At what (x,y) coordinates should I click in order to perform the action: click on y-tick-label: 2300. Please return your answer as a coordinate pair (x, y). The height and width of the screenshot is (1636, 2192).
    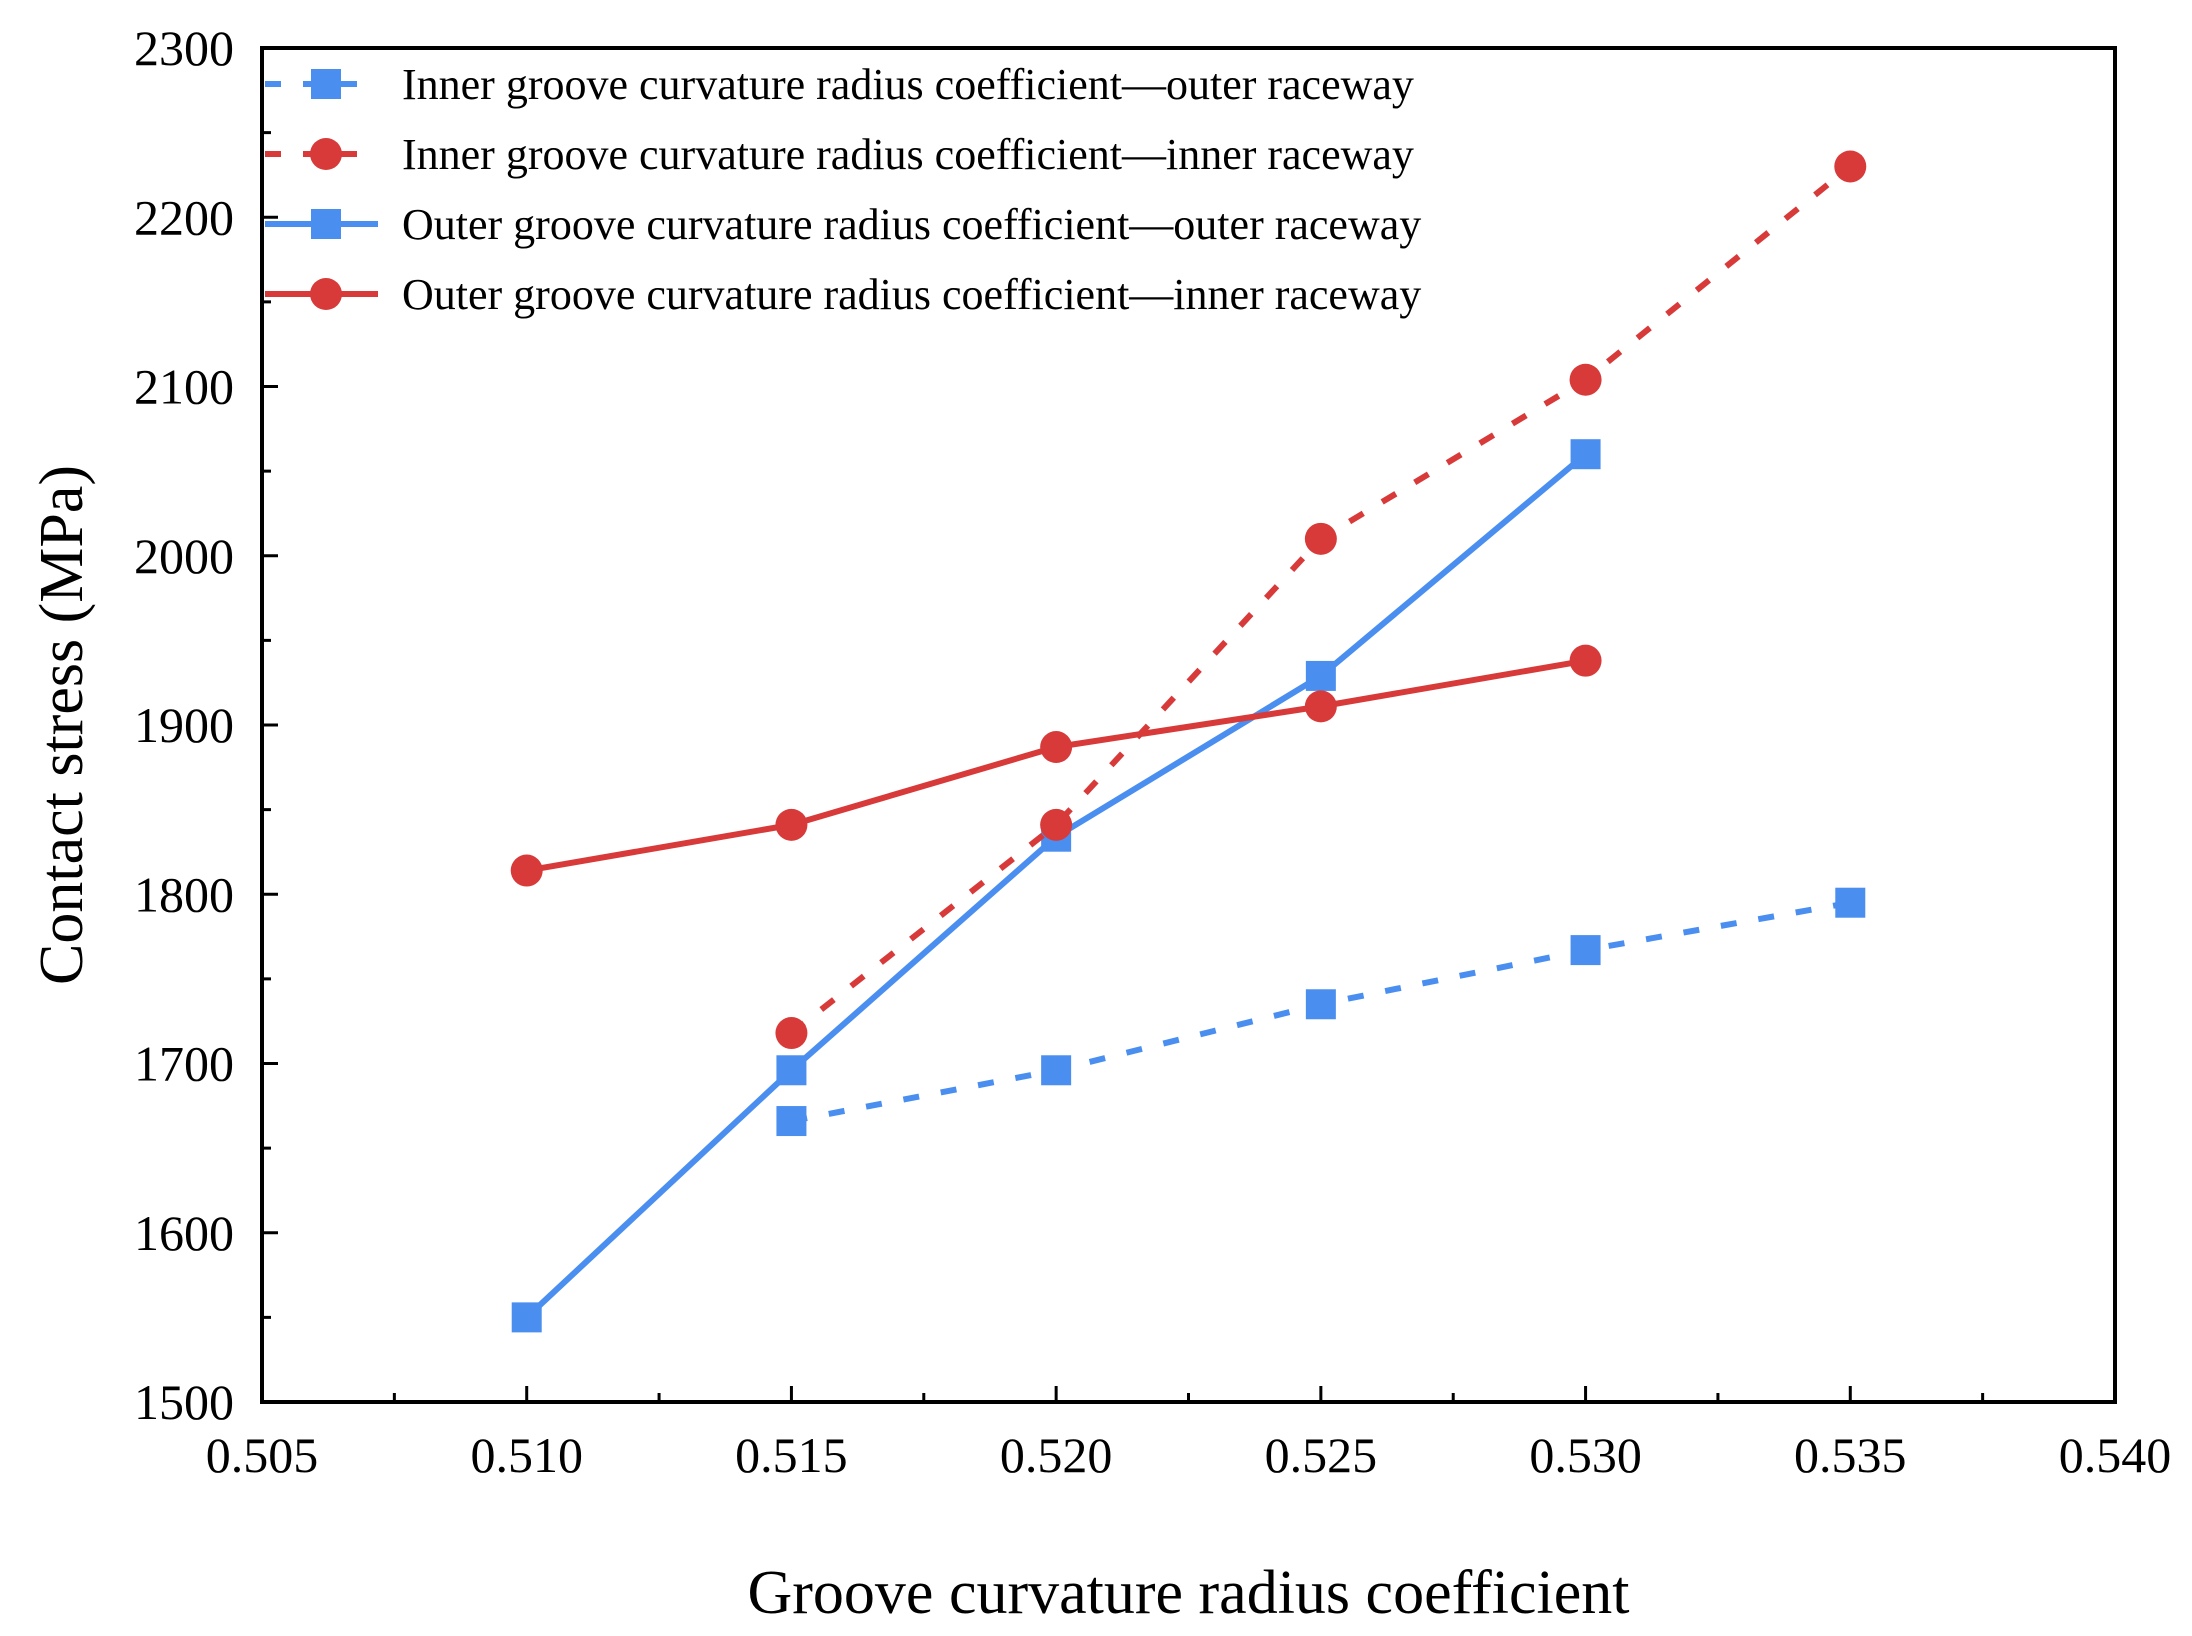
    Looking at the image, I should click on (184, 48).